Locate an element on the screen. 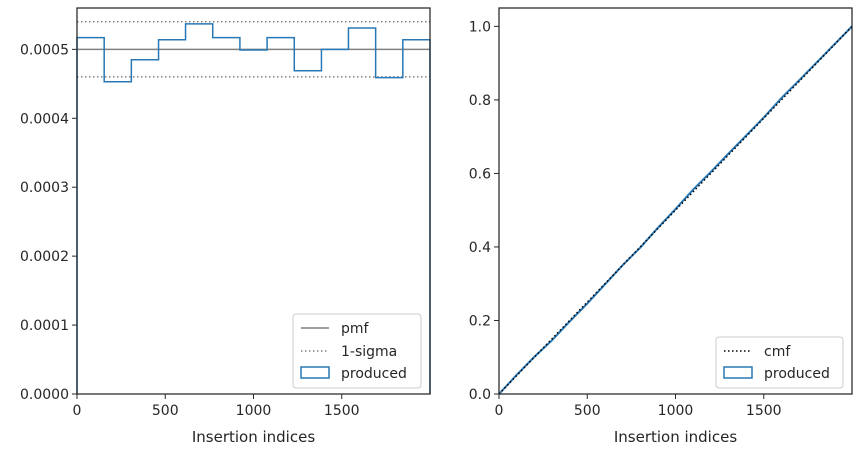 The height and width of the screenshot is (453, 861). y-tick-label: 0.0004 is located at coordinates (44, 119).